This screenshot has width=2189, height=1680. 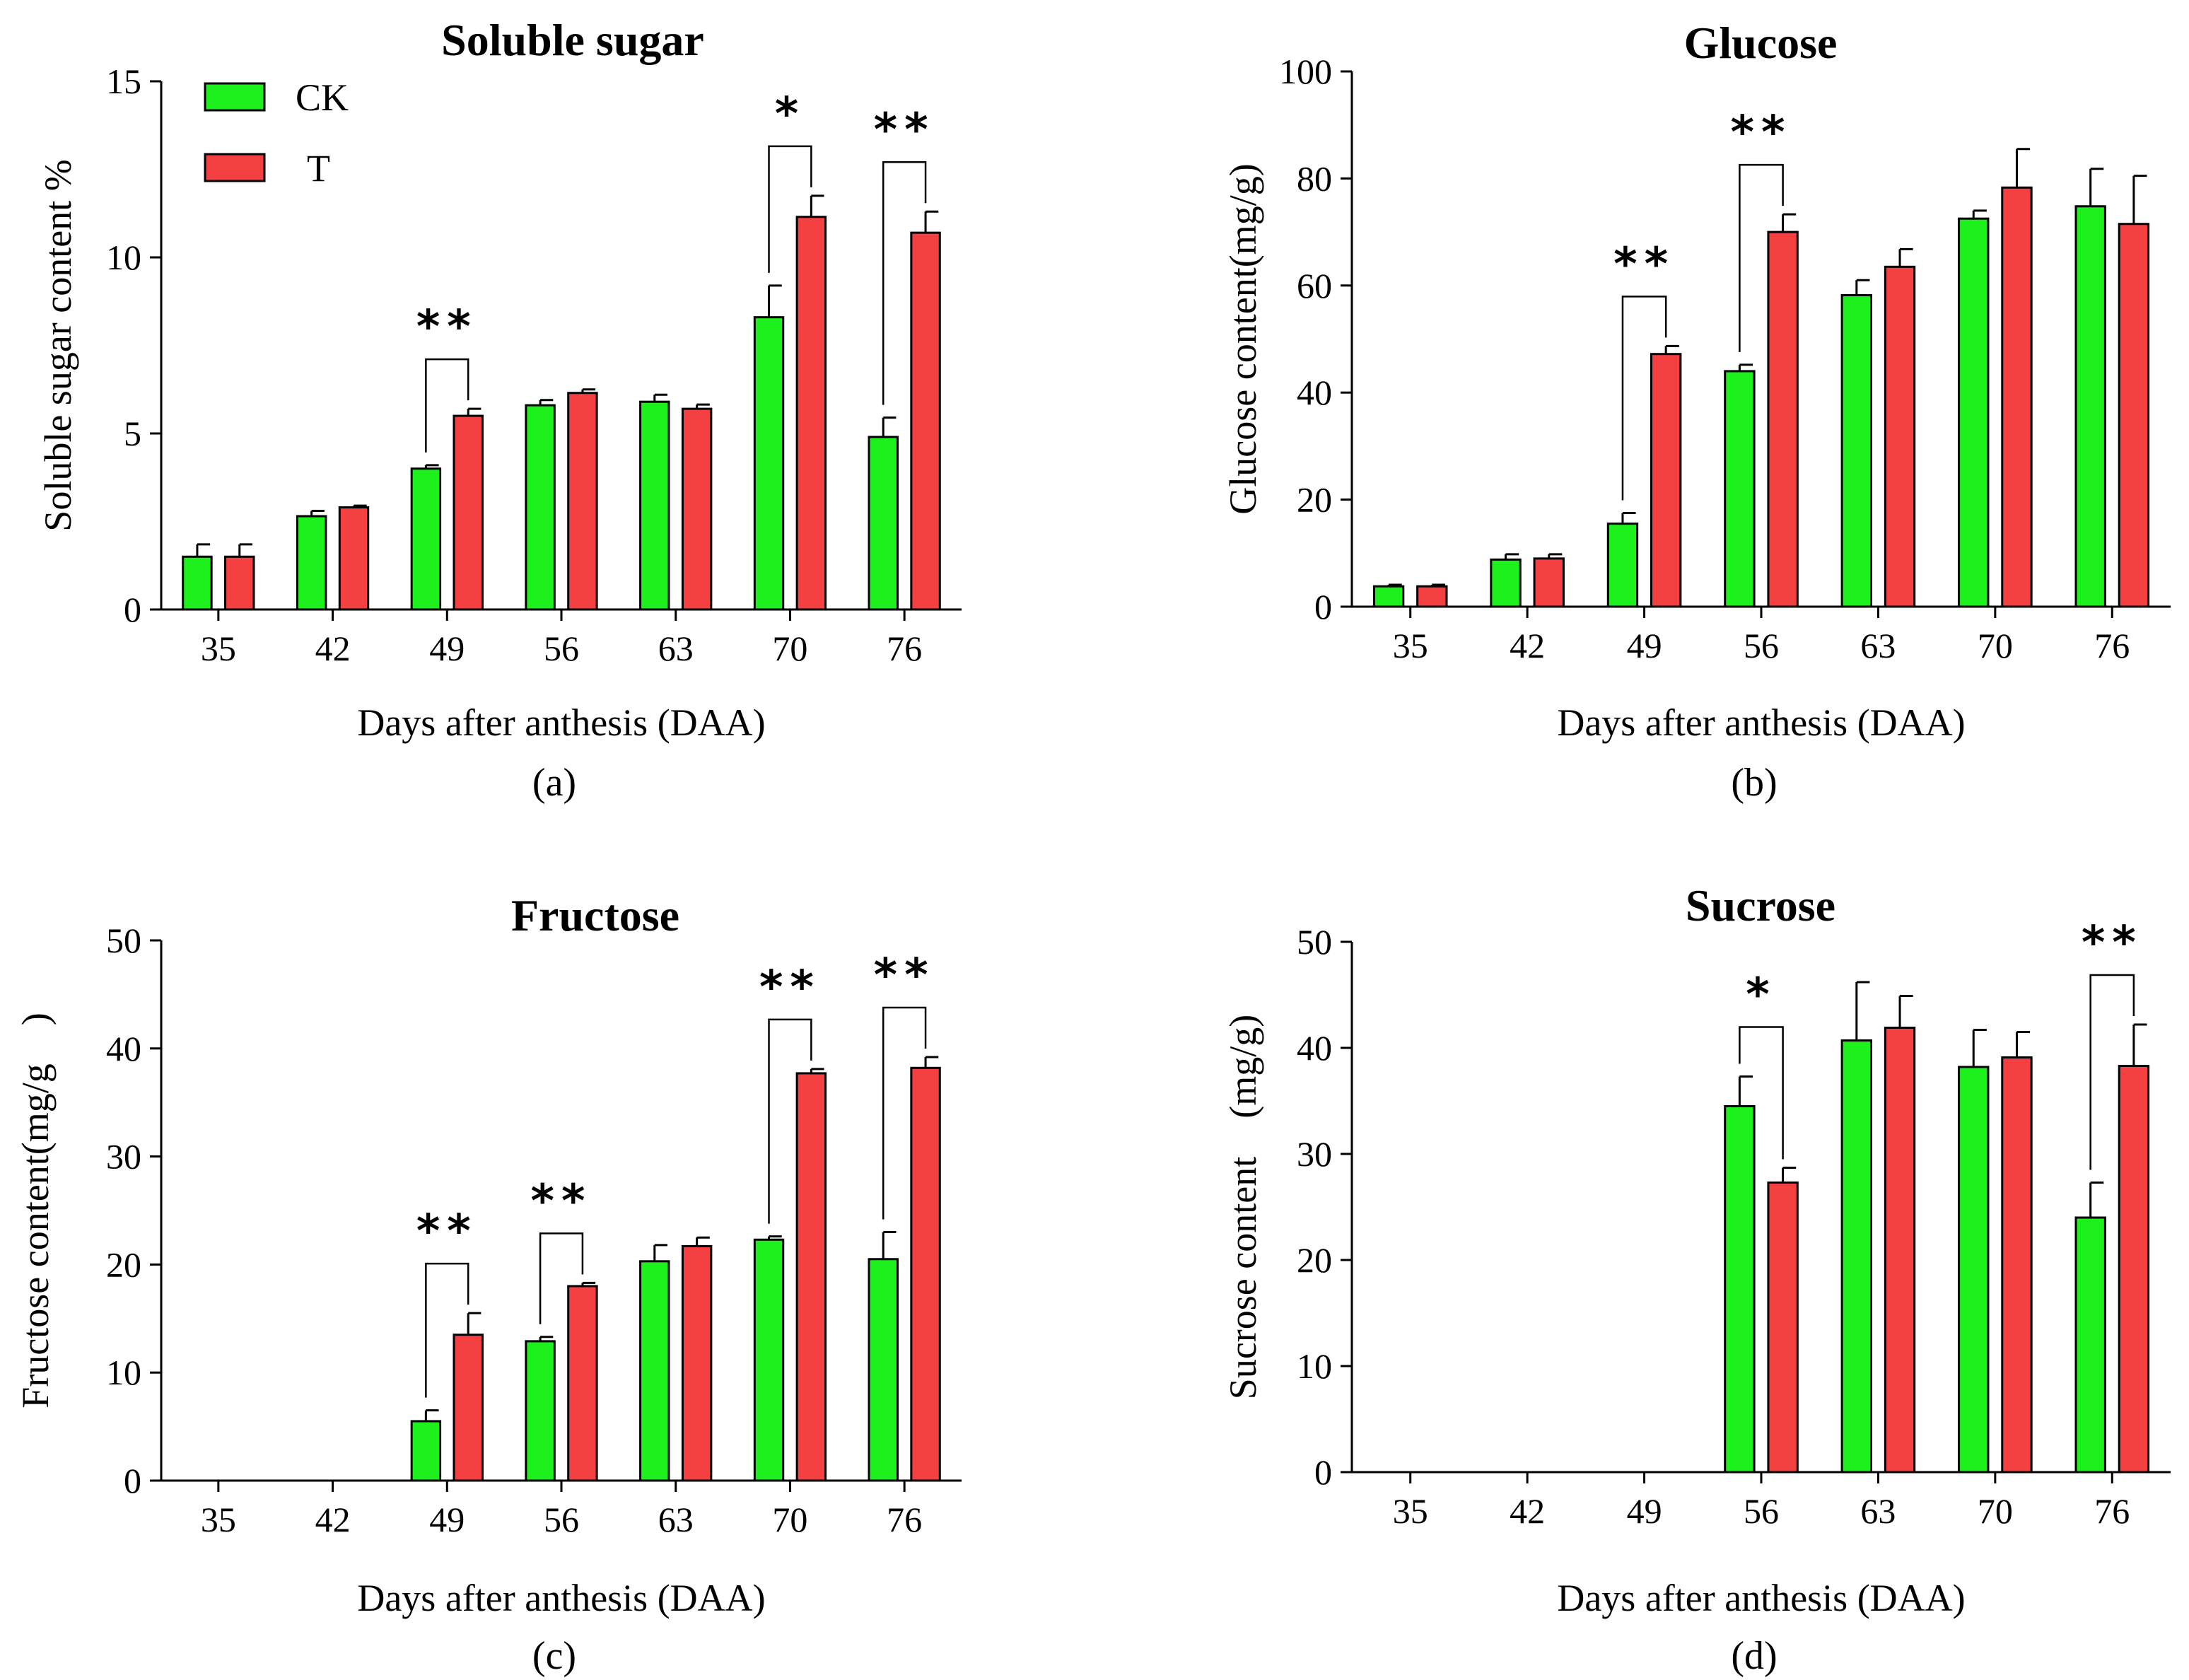 I want to click on panel-label: (b), so click(x=1754, y=783).